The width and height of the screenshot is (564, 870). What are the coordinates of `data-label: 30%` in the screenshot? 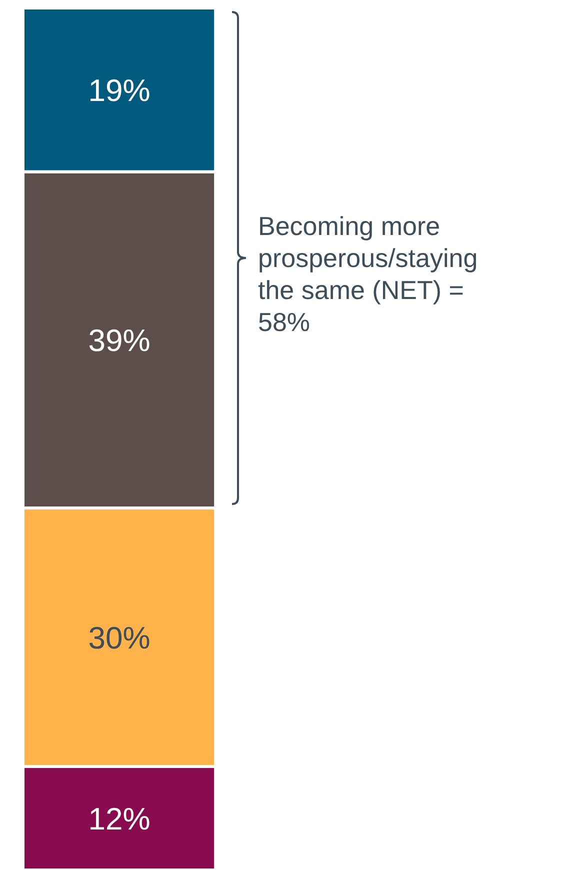 It's located at (119, 638).